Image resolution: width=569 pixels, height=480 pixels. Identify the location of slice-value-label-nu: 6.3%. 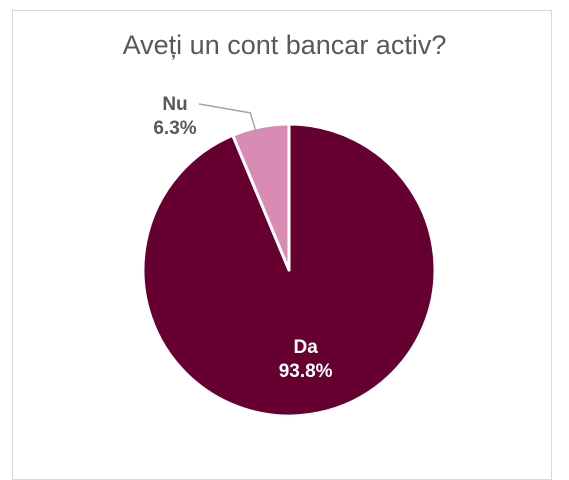
(174, 128).